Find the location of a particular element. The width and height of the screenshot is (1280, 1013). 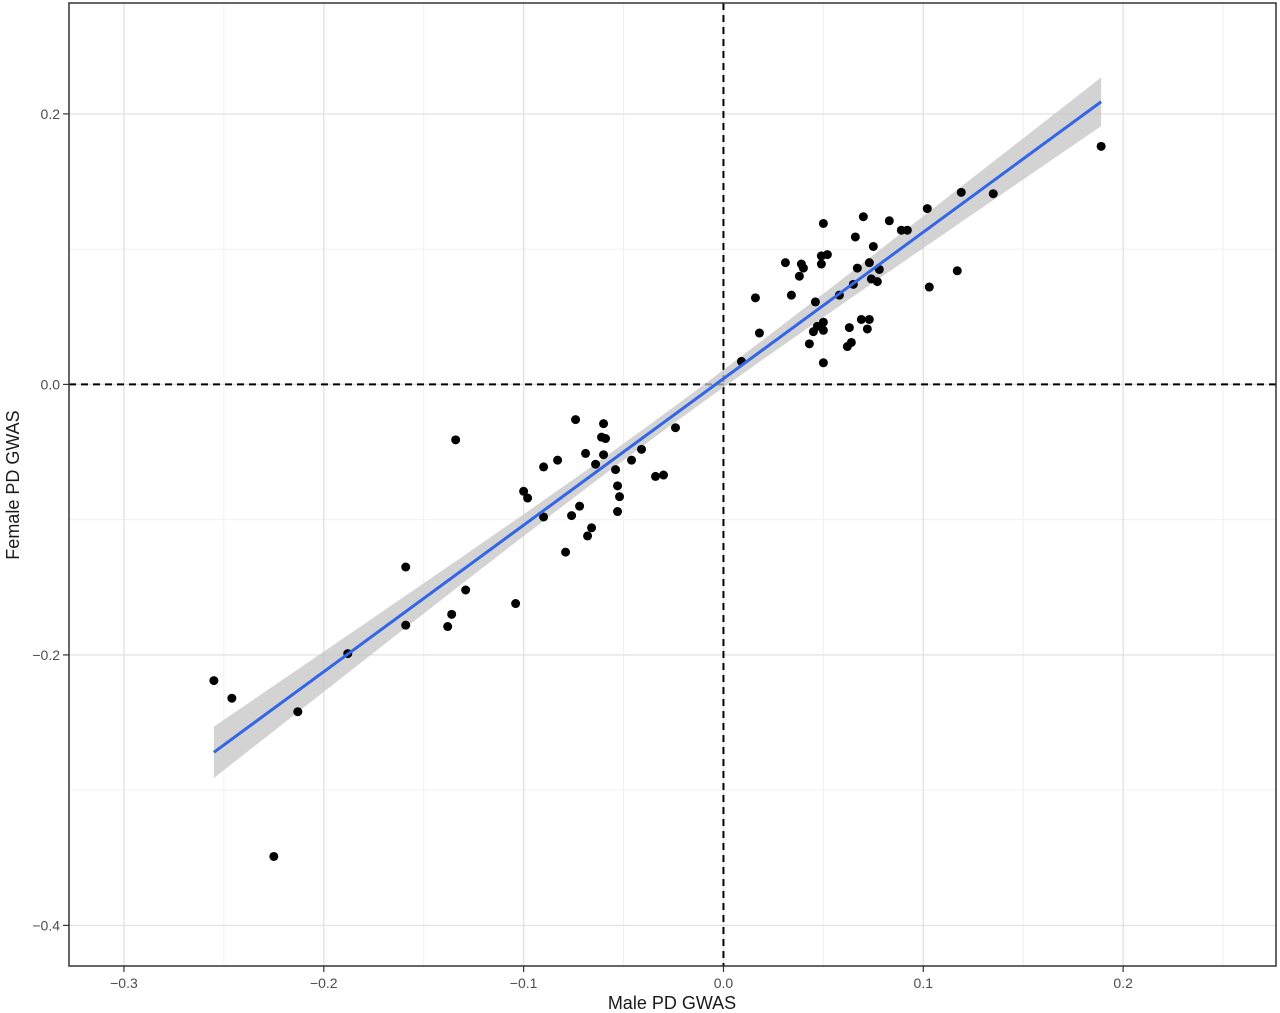

y-tick-label: 0.2 is located at coordinates (51, 114).